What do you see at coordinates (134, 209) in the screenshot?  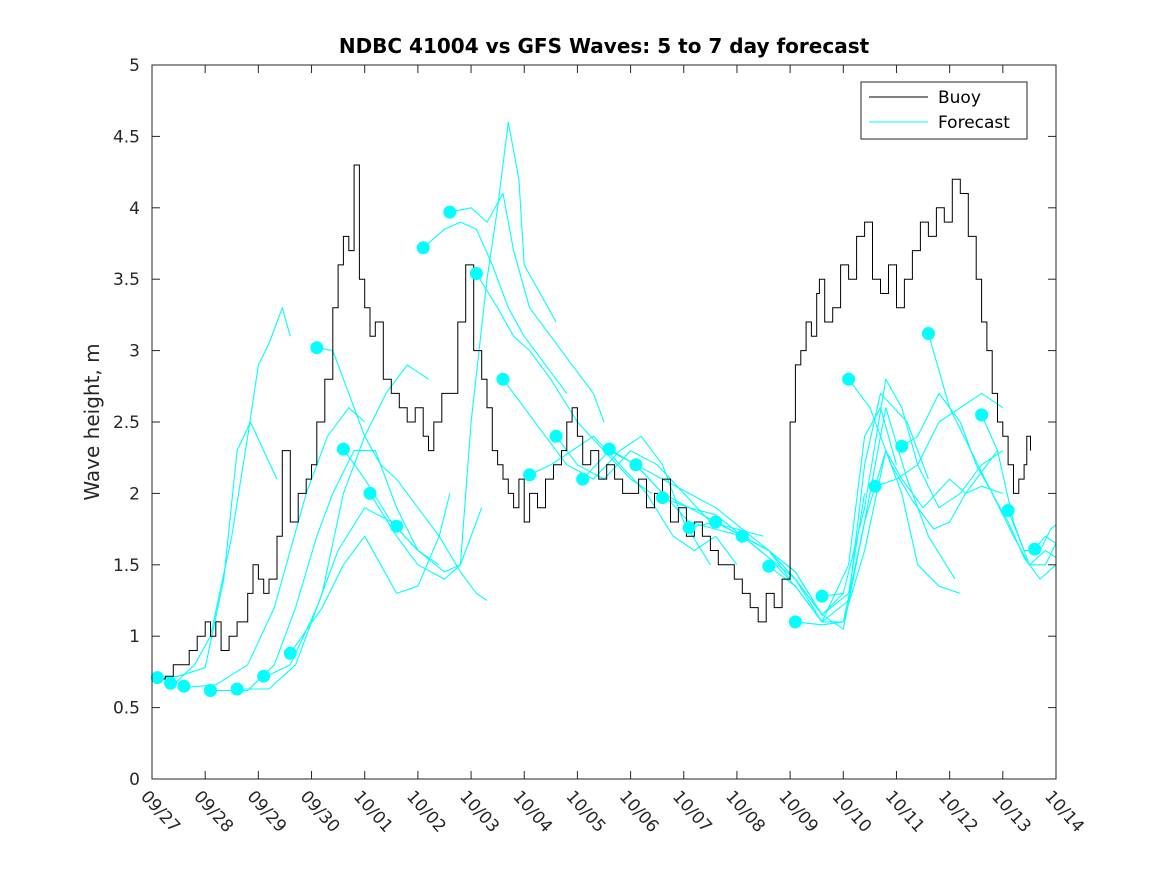 I see `y-tick-label: 4` at bounding box center [134, 209].